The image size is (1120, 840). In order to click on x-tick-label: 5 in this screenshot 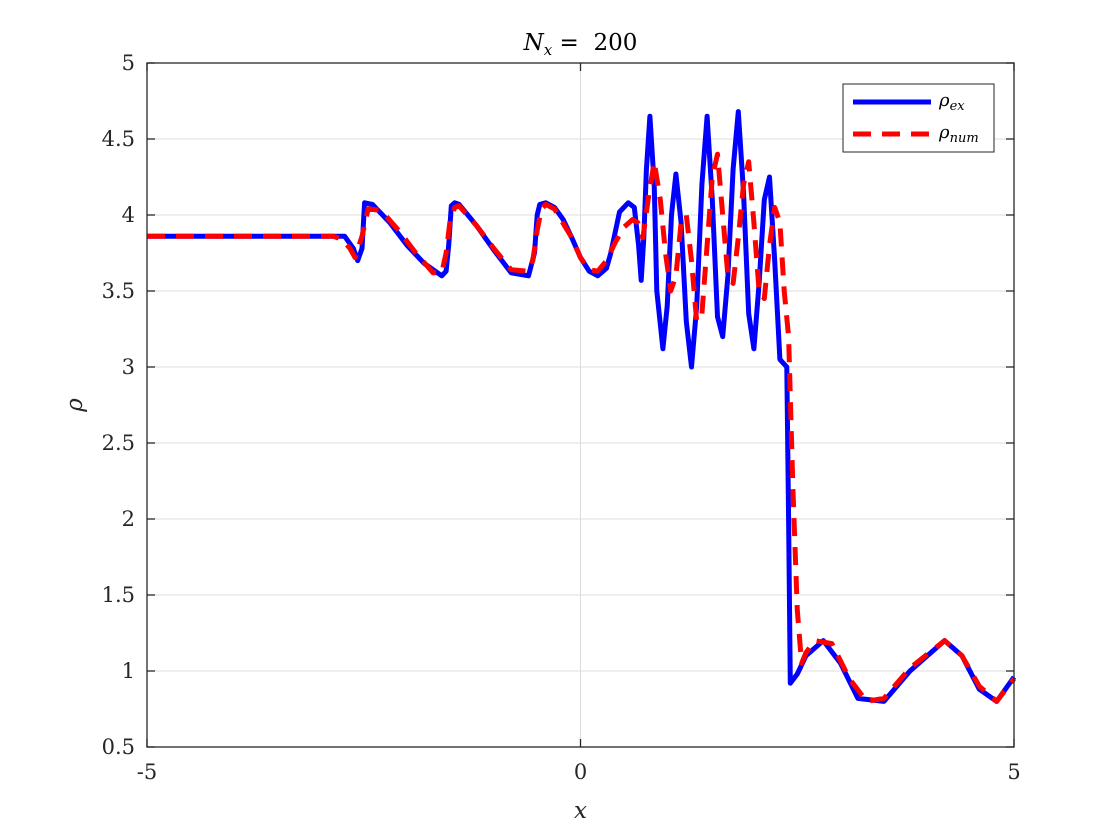, I will do `click(1013, 772)`.